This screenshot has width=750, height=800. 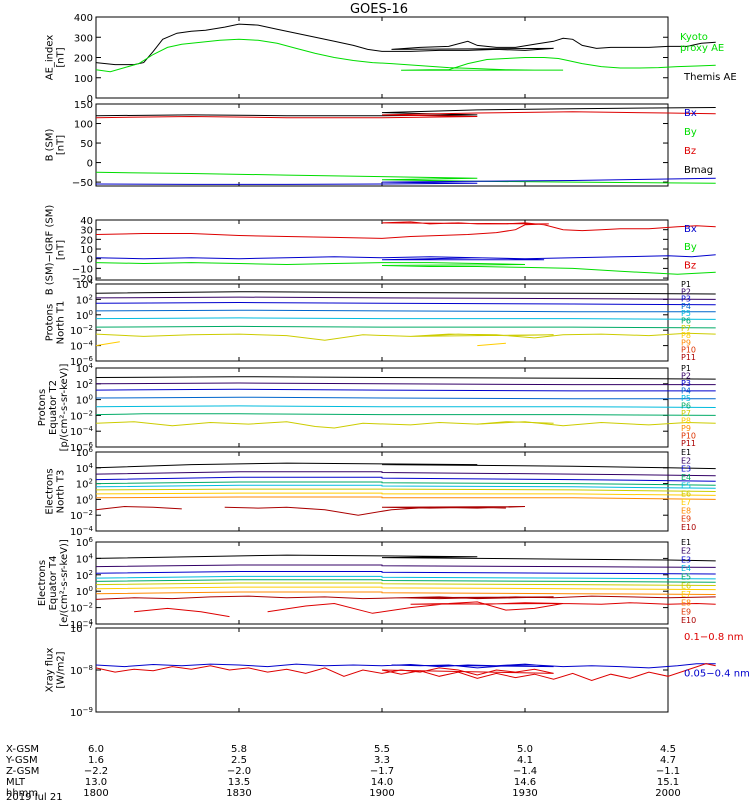 I want to click on legend-entry-protons_t2: P5, so click(x=686, y=398).